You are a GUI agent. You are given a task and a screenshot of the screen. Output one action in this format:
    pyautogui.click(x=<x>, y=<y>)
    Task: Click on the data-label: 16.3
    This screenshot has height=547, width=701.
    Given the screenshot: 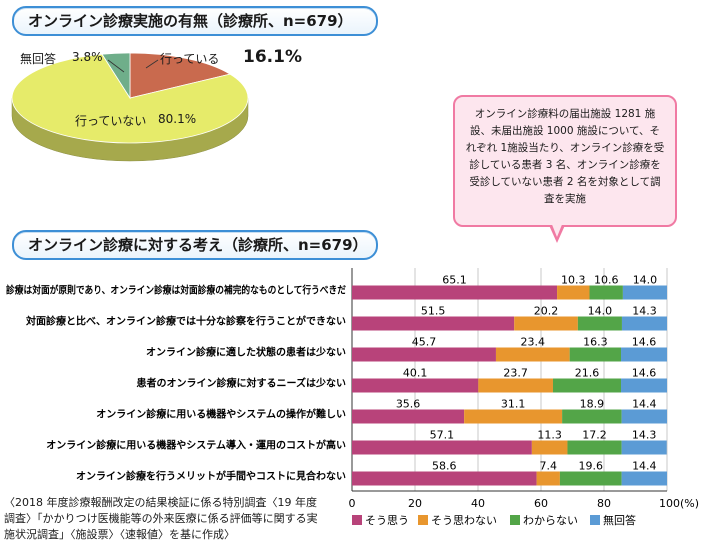 What is the action you would take?
    pyautogui.click(x=595, y=342)
    